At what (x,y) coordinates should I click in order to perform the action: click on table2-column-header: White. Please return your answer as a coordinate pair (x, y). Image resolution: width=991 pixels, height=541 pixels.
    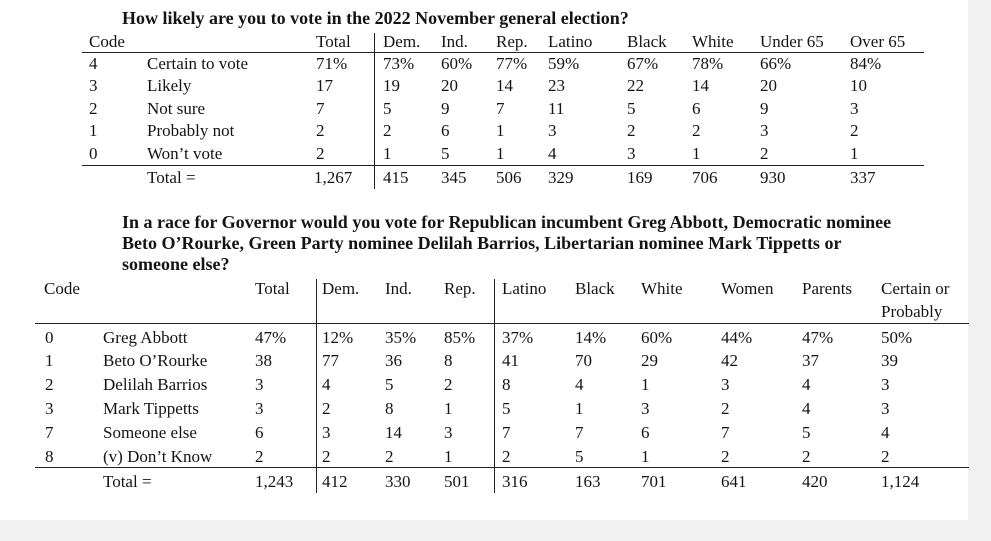
    Looking at the image, I should click on (662, 288).